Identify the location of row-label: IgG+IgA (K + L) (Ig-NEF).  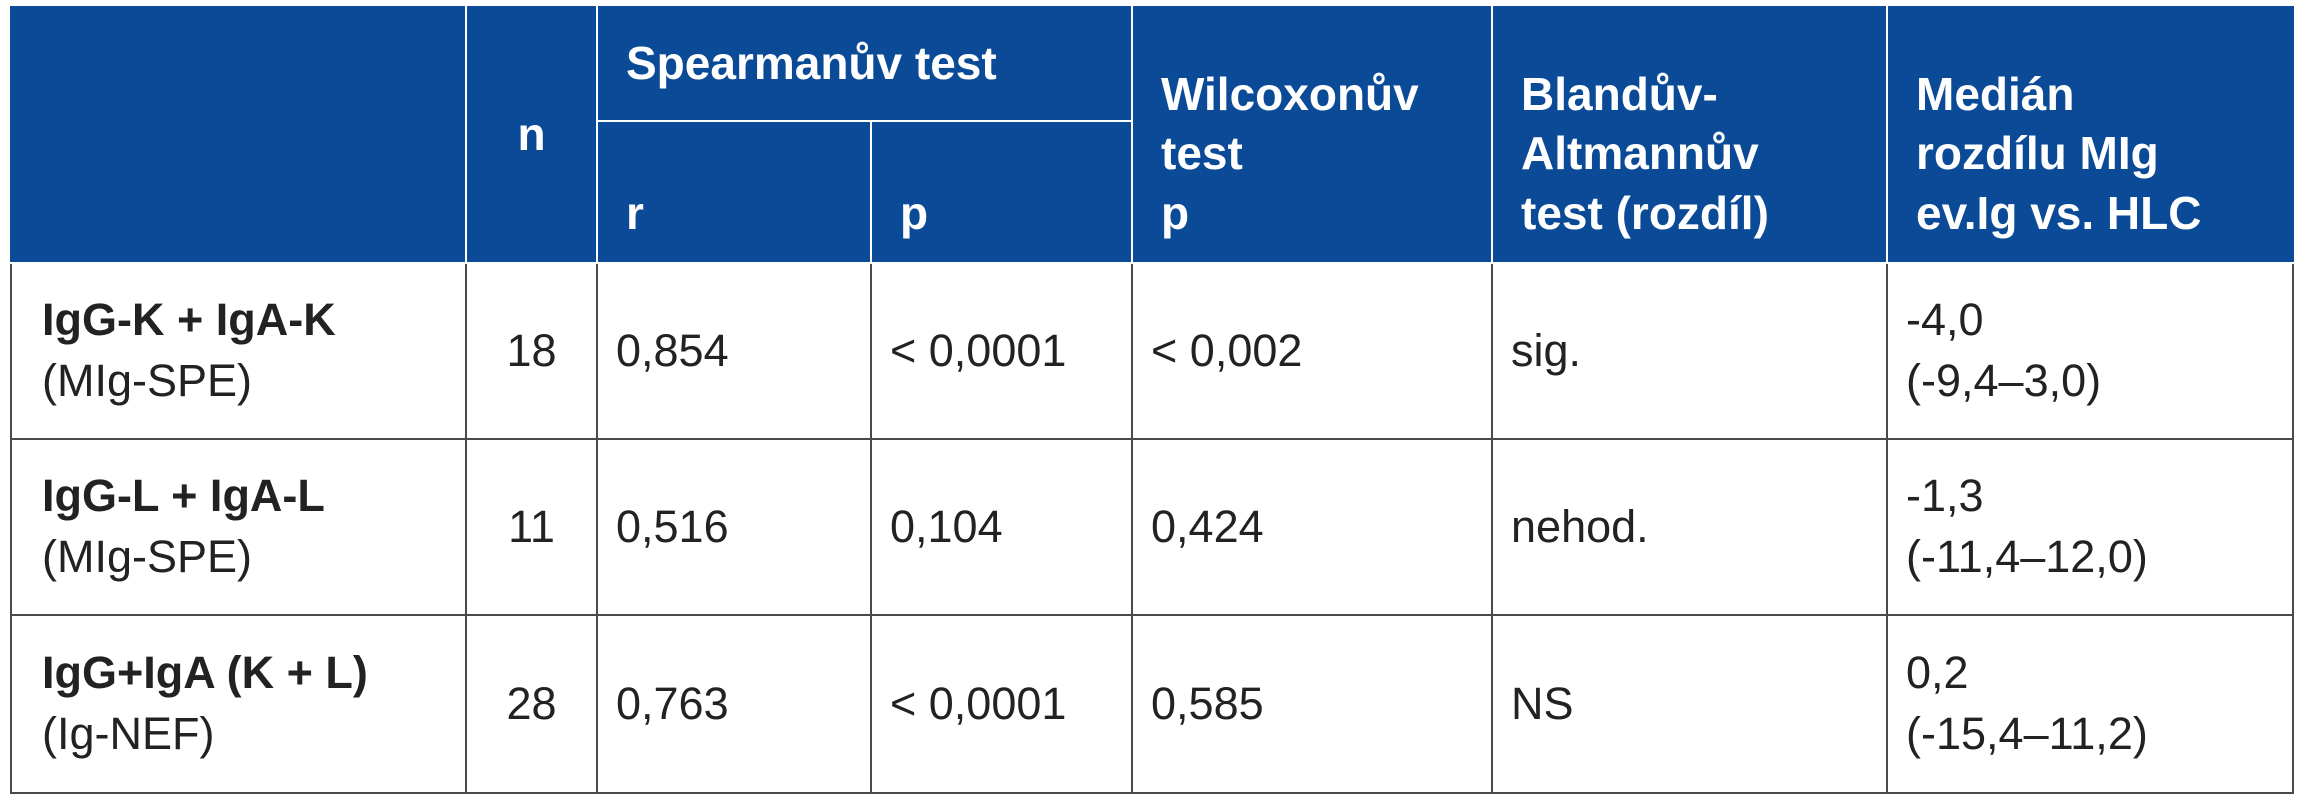
(238, 704).